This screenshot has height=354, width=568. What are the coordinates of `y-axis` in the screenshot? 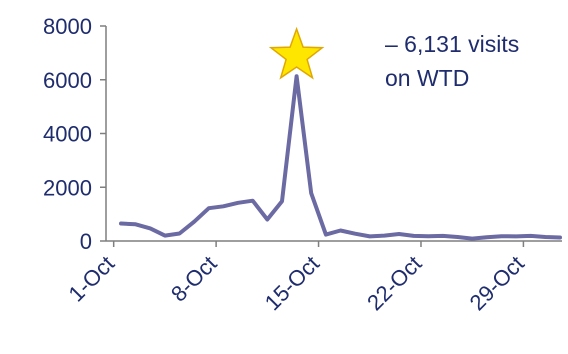 It's located at (103, 133).